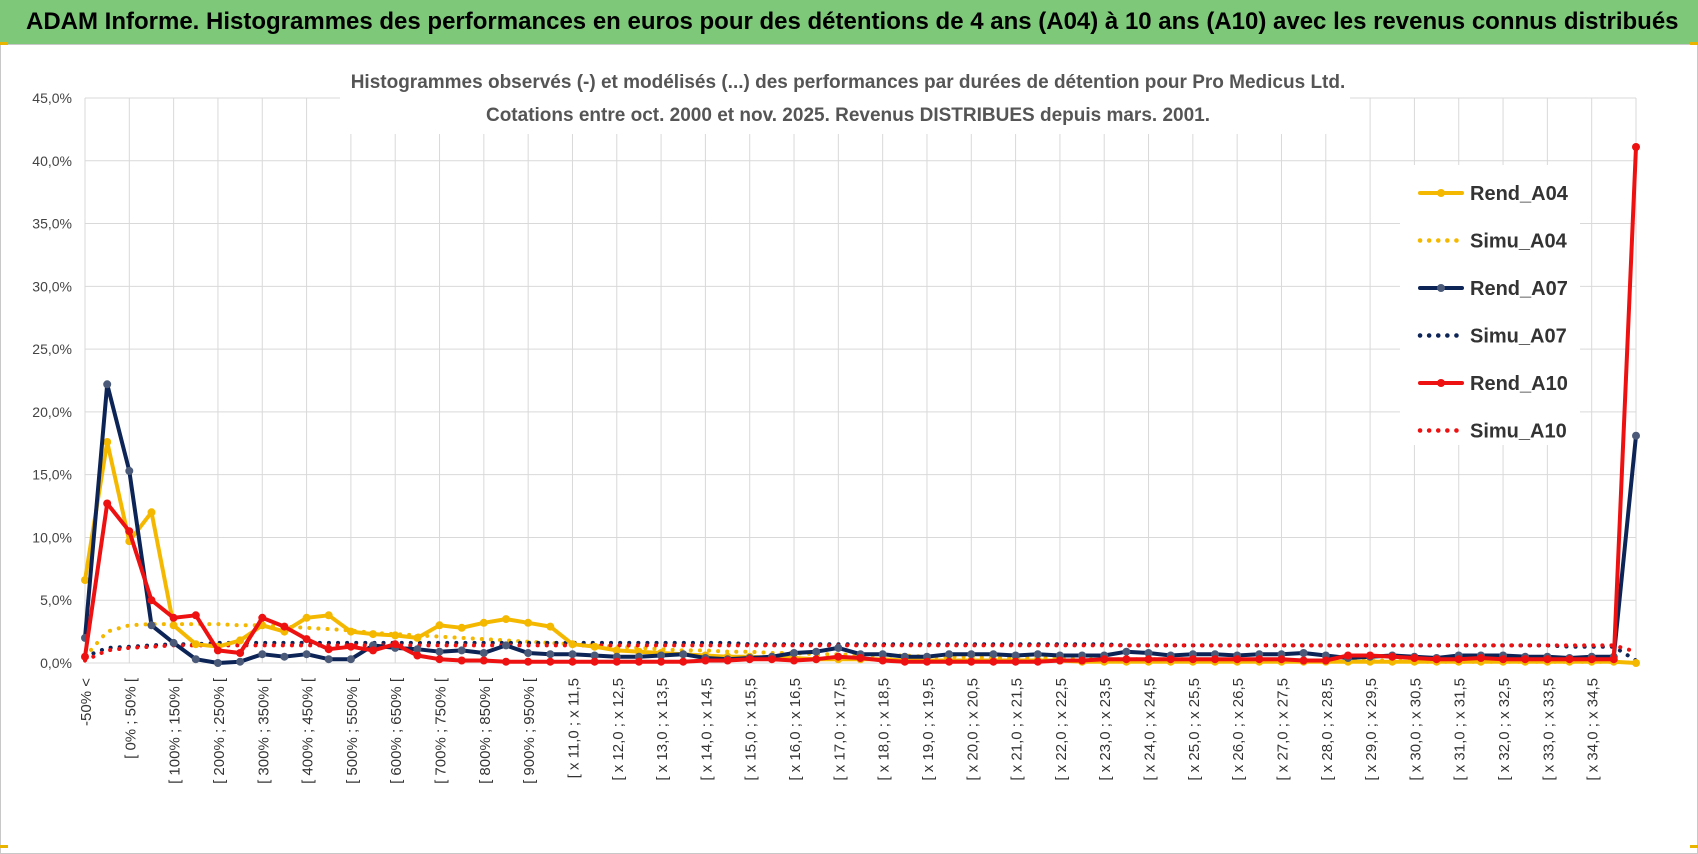  Describe the element at coordinates (396, 730) in the screenshot. I see `x-tick-label: [ 600% ; 650% [` at that location.